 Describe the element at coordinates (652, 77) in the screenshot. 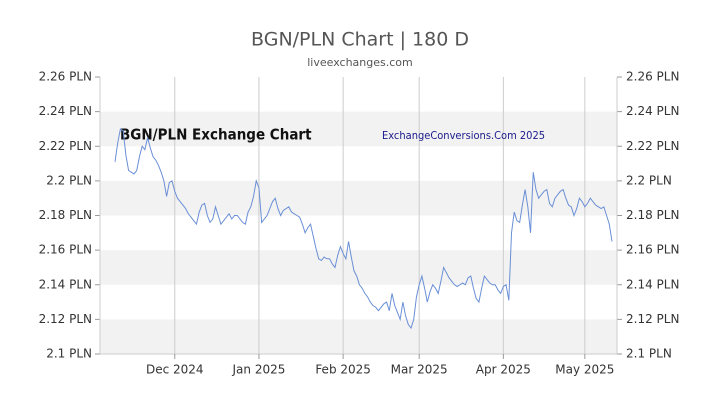

I see `y2-tick-label: 2.26 PLN` at that location.